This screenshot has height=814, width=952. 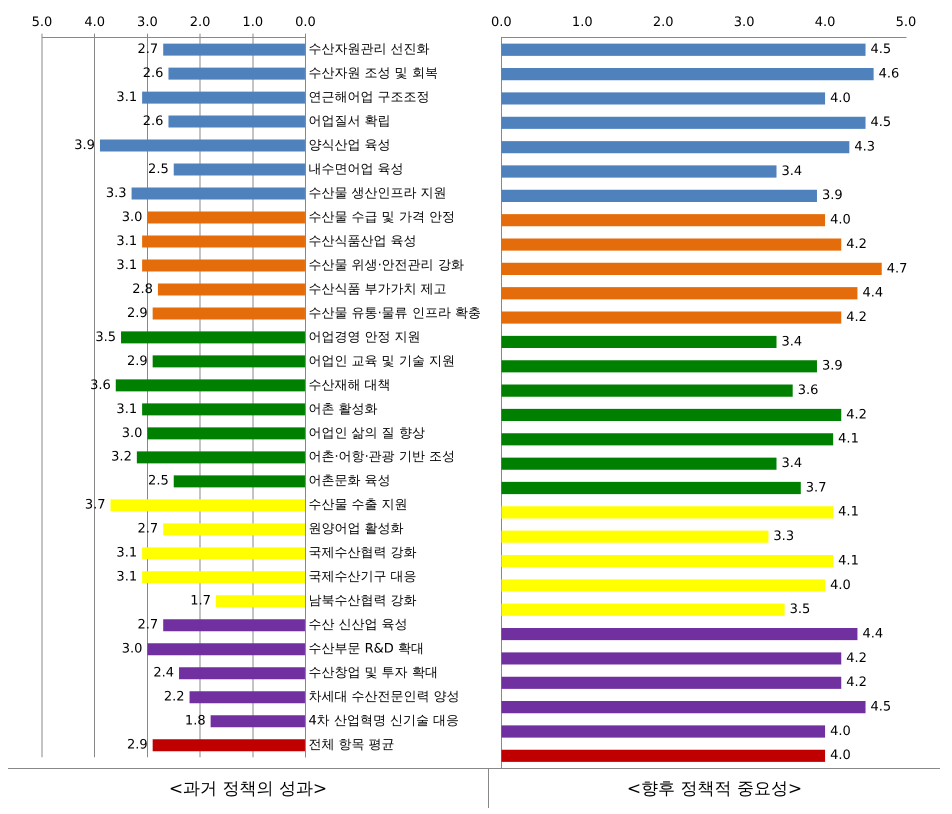 What do you see at coordinates (783, 536) in the screenshot?
I see `data-label: 3.3` at bounding box center [783, 536].